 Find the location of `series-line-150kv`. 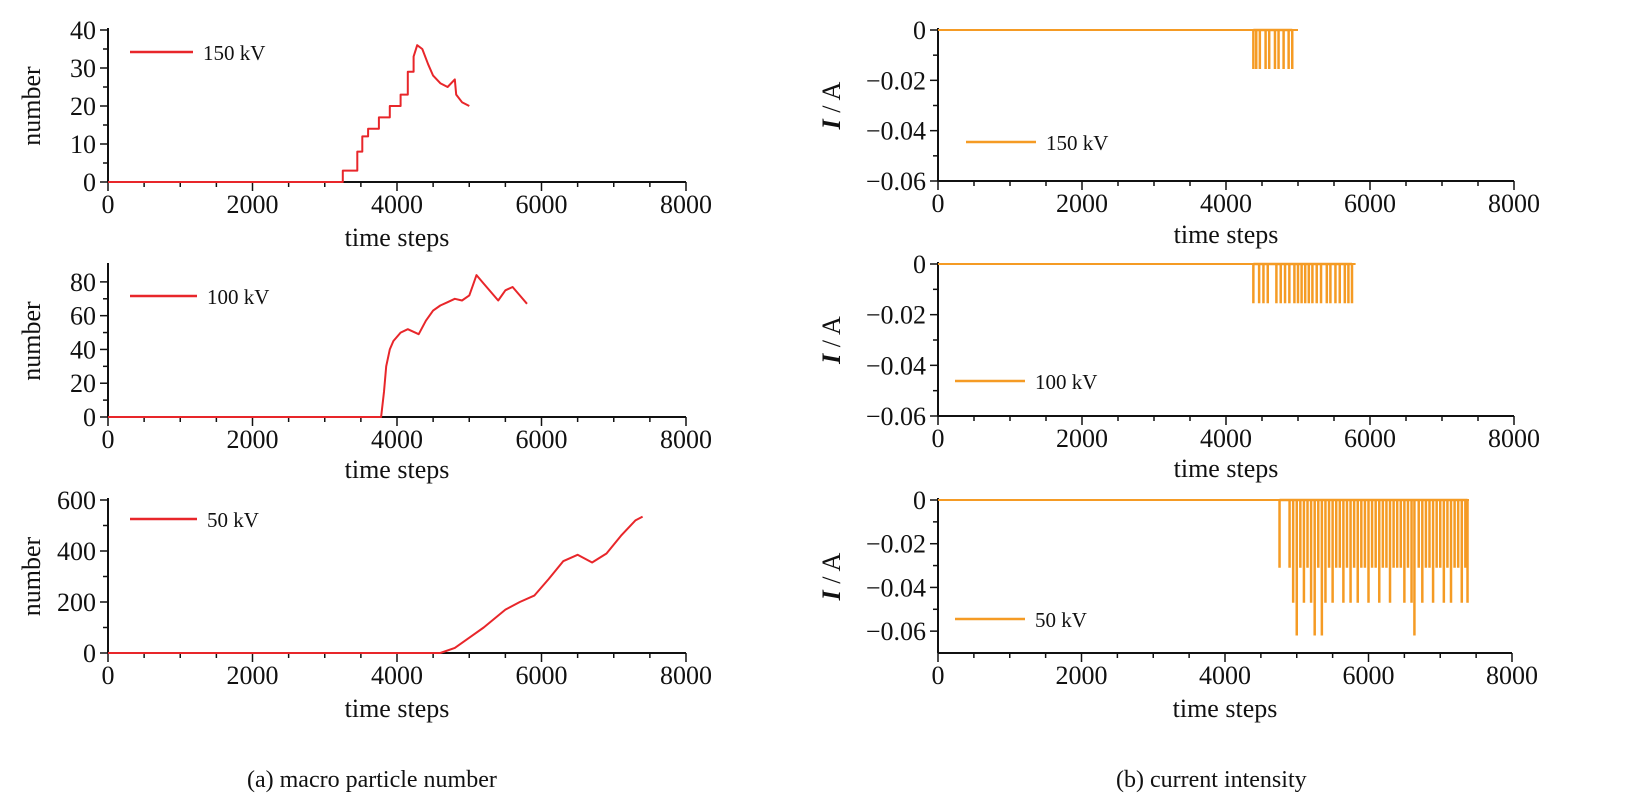

series-line-150kv is located at coordinates (289, 113).